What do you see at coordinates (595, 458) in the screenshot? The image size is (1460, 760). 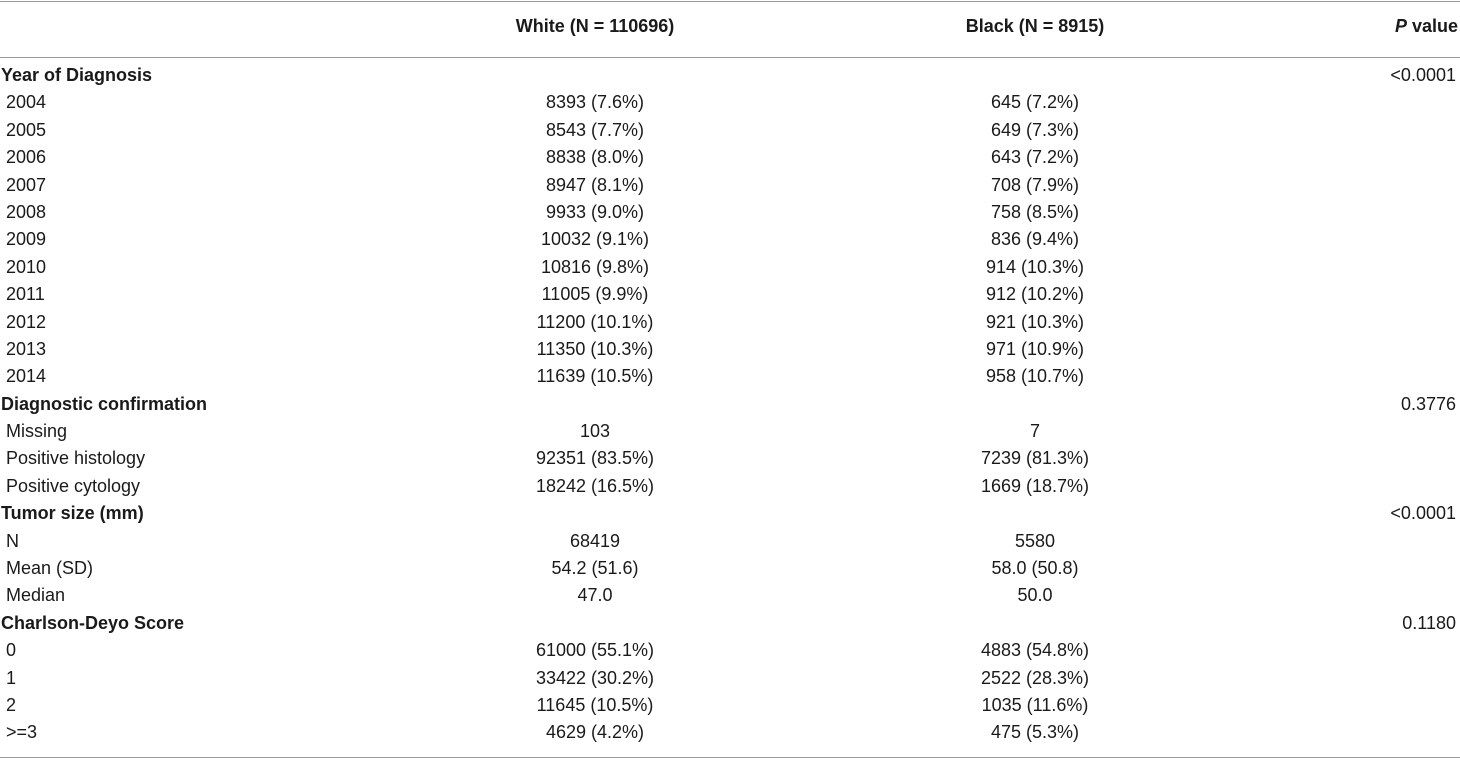 I see `white-value: 92351 (83.5%)` at bounding box center [595, 458].